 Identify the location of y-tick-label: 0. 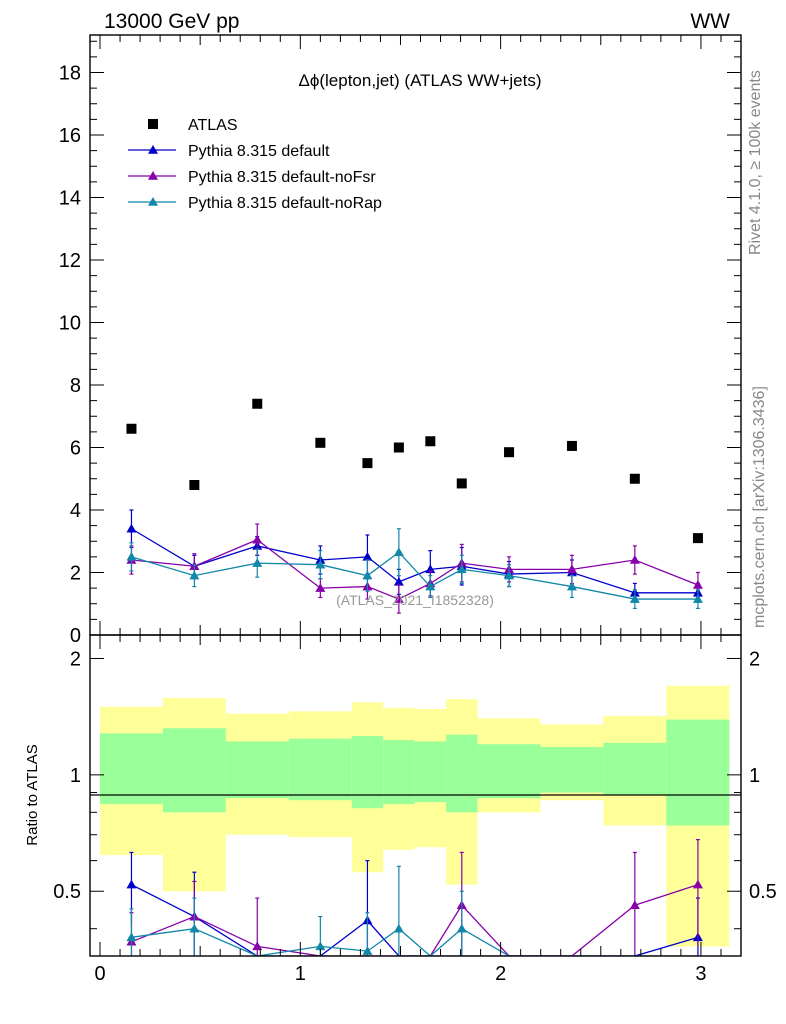
(75, 636).